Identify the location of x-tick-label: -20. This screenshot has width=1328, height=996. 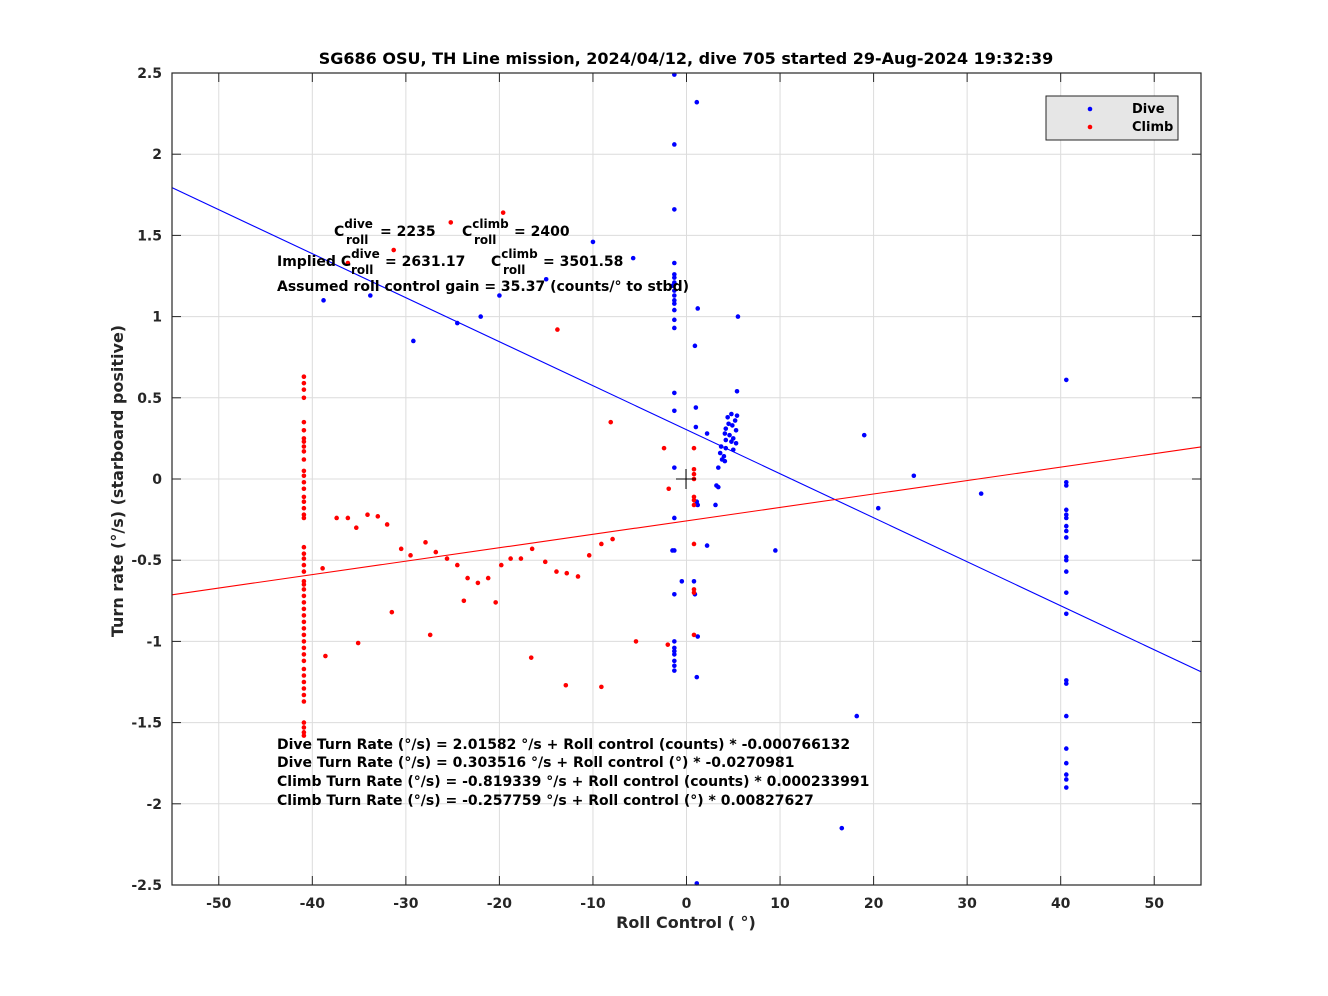
(500, 904).